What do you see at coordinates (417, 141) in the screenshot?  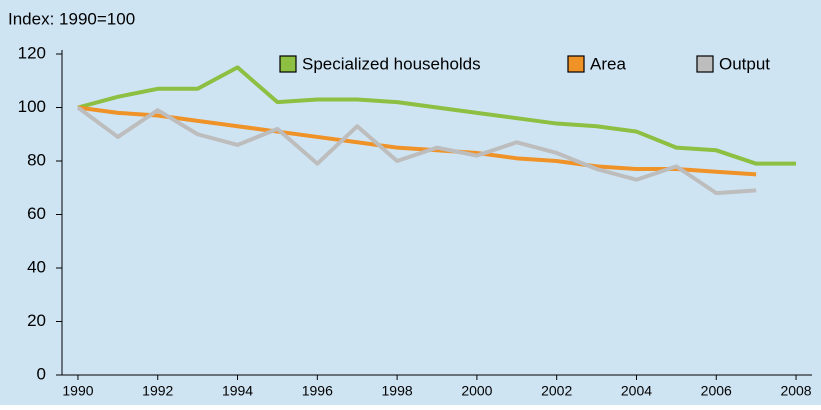 I see `series-line` at bounding box center [417, 141].